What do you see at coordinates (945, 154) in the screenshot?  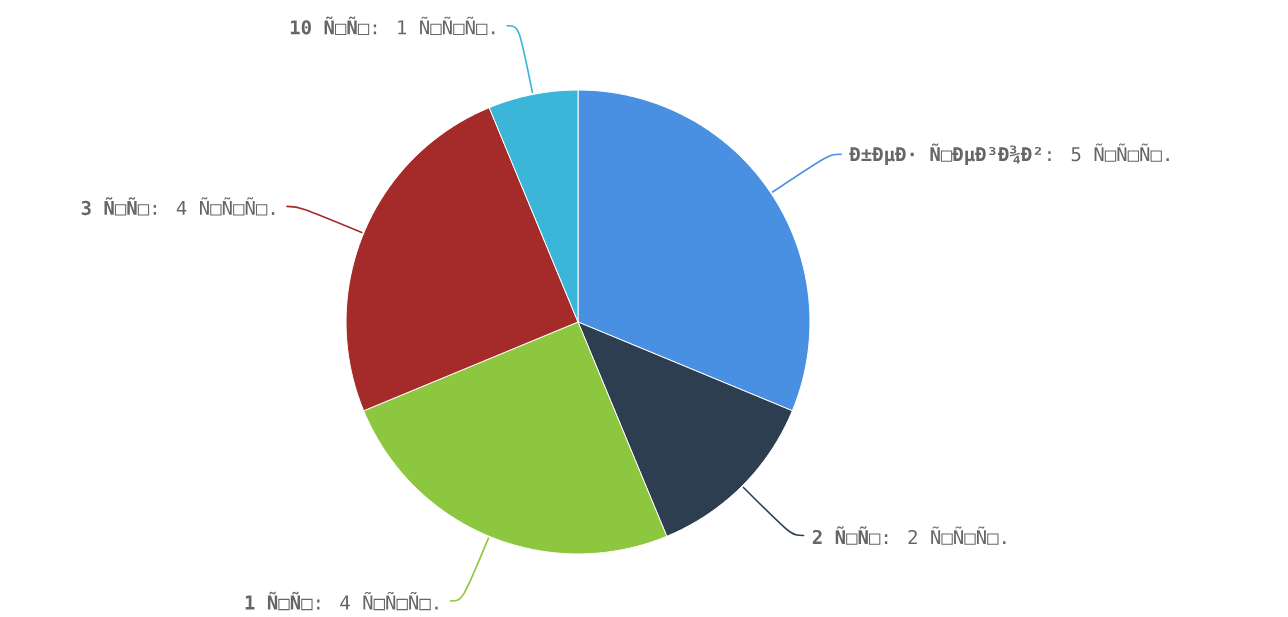 I see `slice-label: Ð±ÐµÐ· Ñ□ÐµÐ³Ð¾Ð²` at bounding box center [945, 154].